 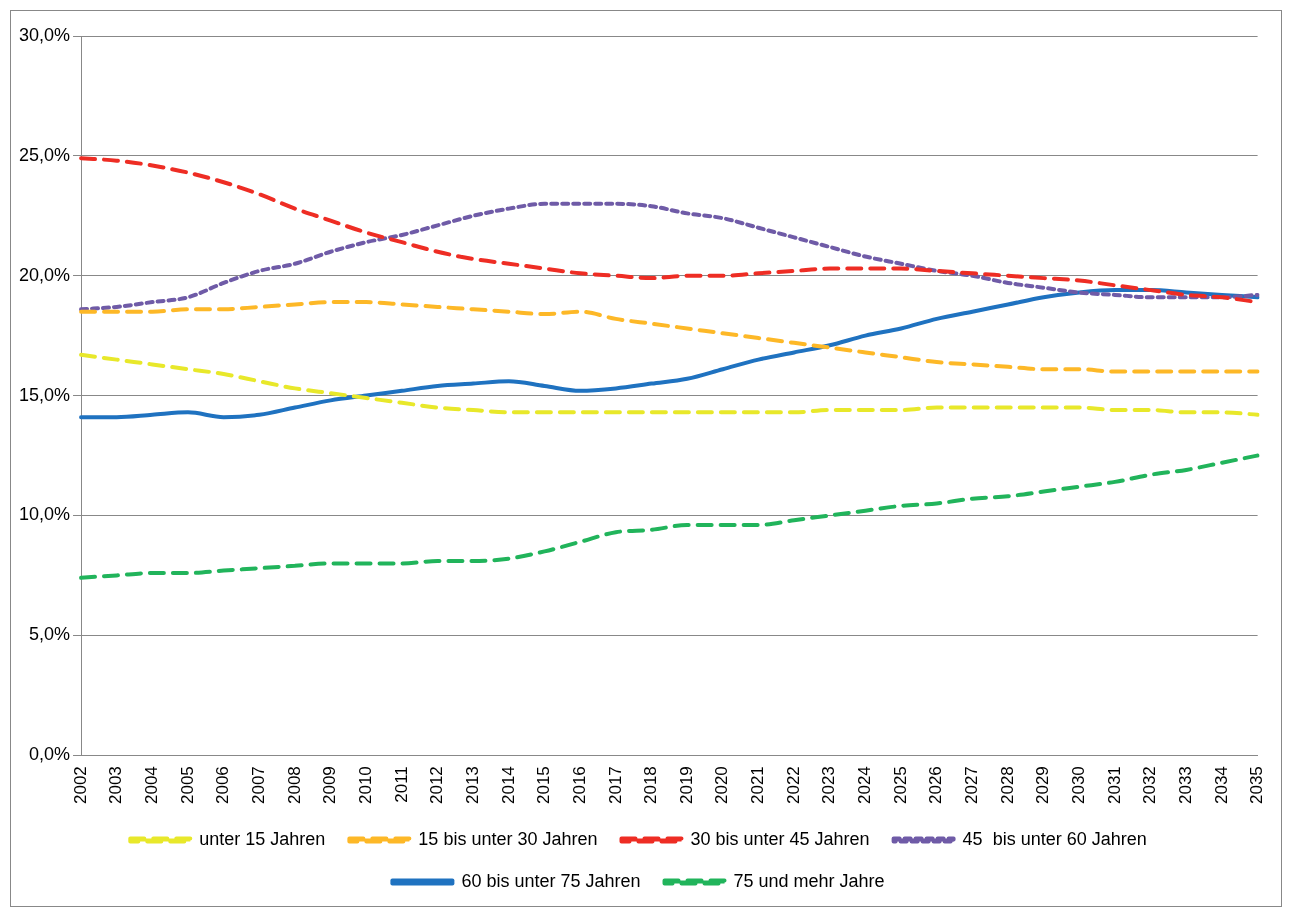 I want to click on x-tick-label: 2026, so click(x=936, y=785).